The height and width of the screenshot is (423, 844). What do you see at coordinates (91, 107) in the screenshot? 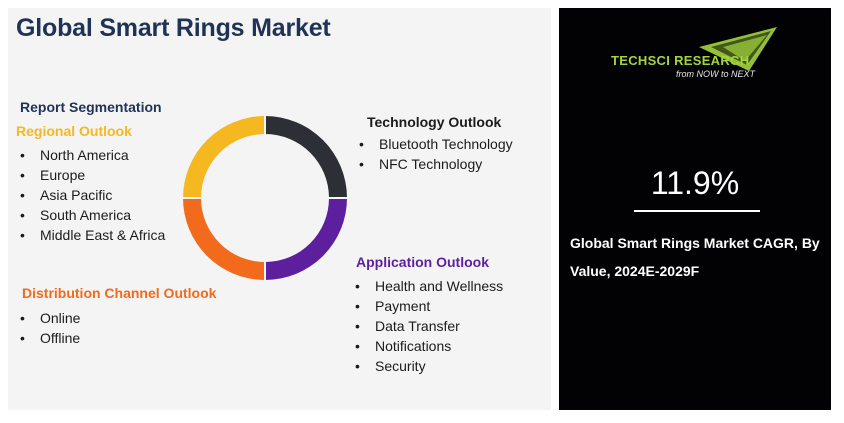
I see `segmentation-title: Report Segmentation` at bounding box center [91, 107].